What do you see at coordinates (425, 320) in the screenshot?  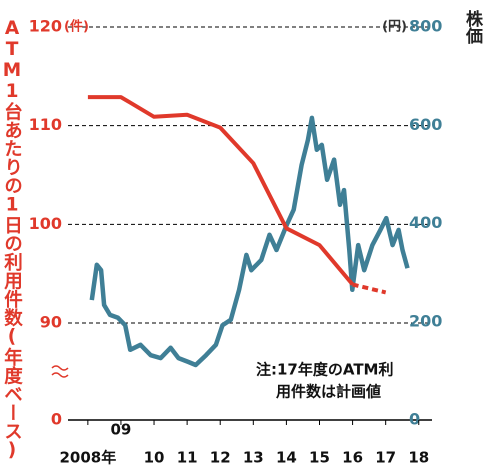 I see `y2-tick-label: 200` at bounding box center [425, 320].